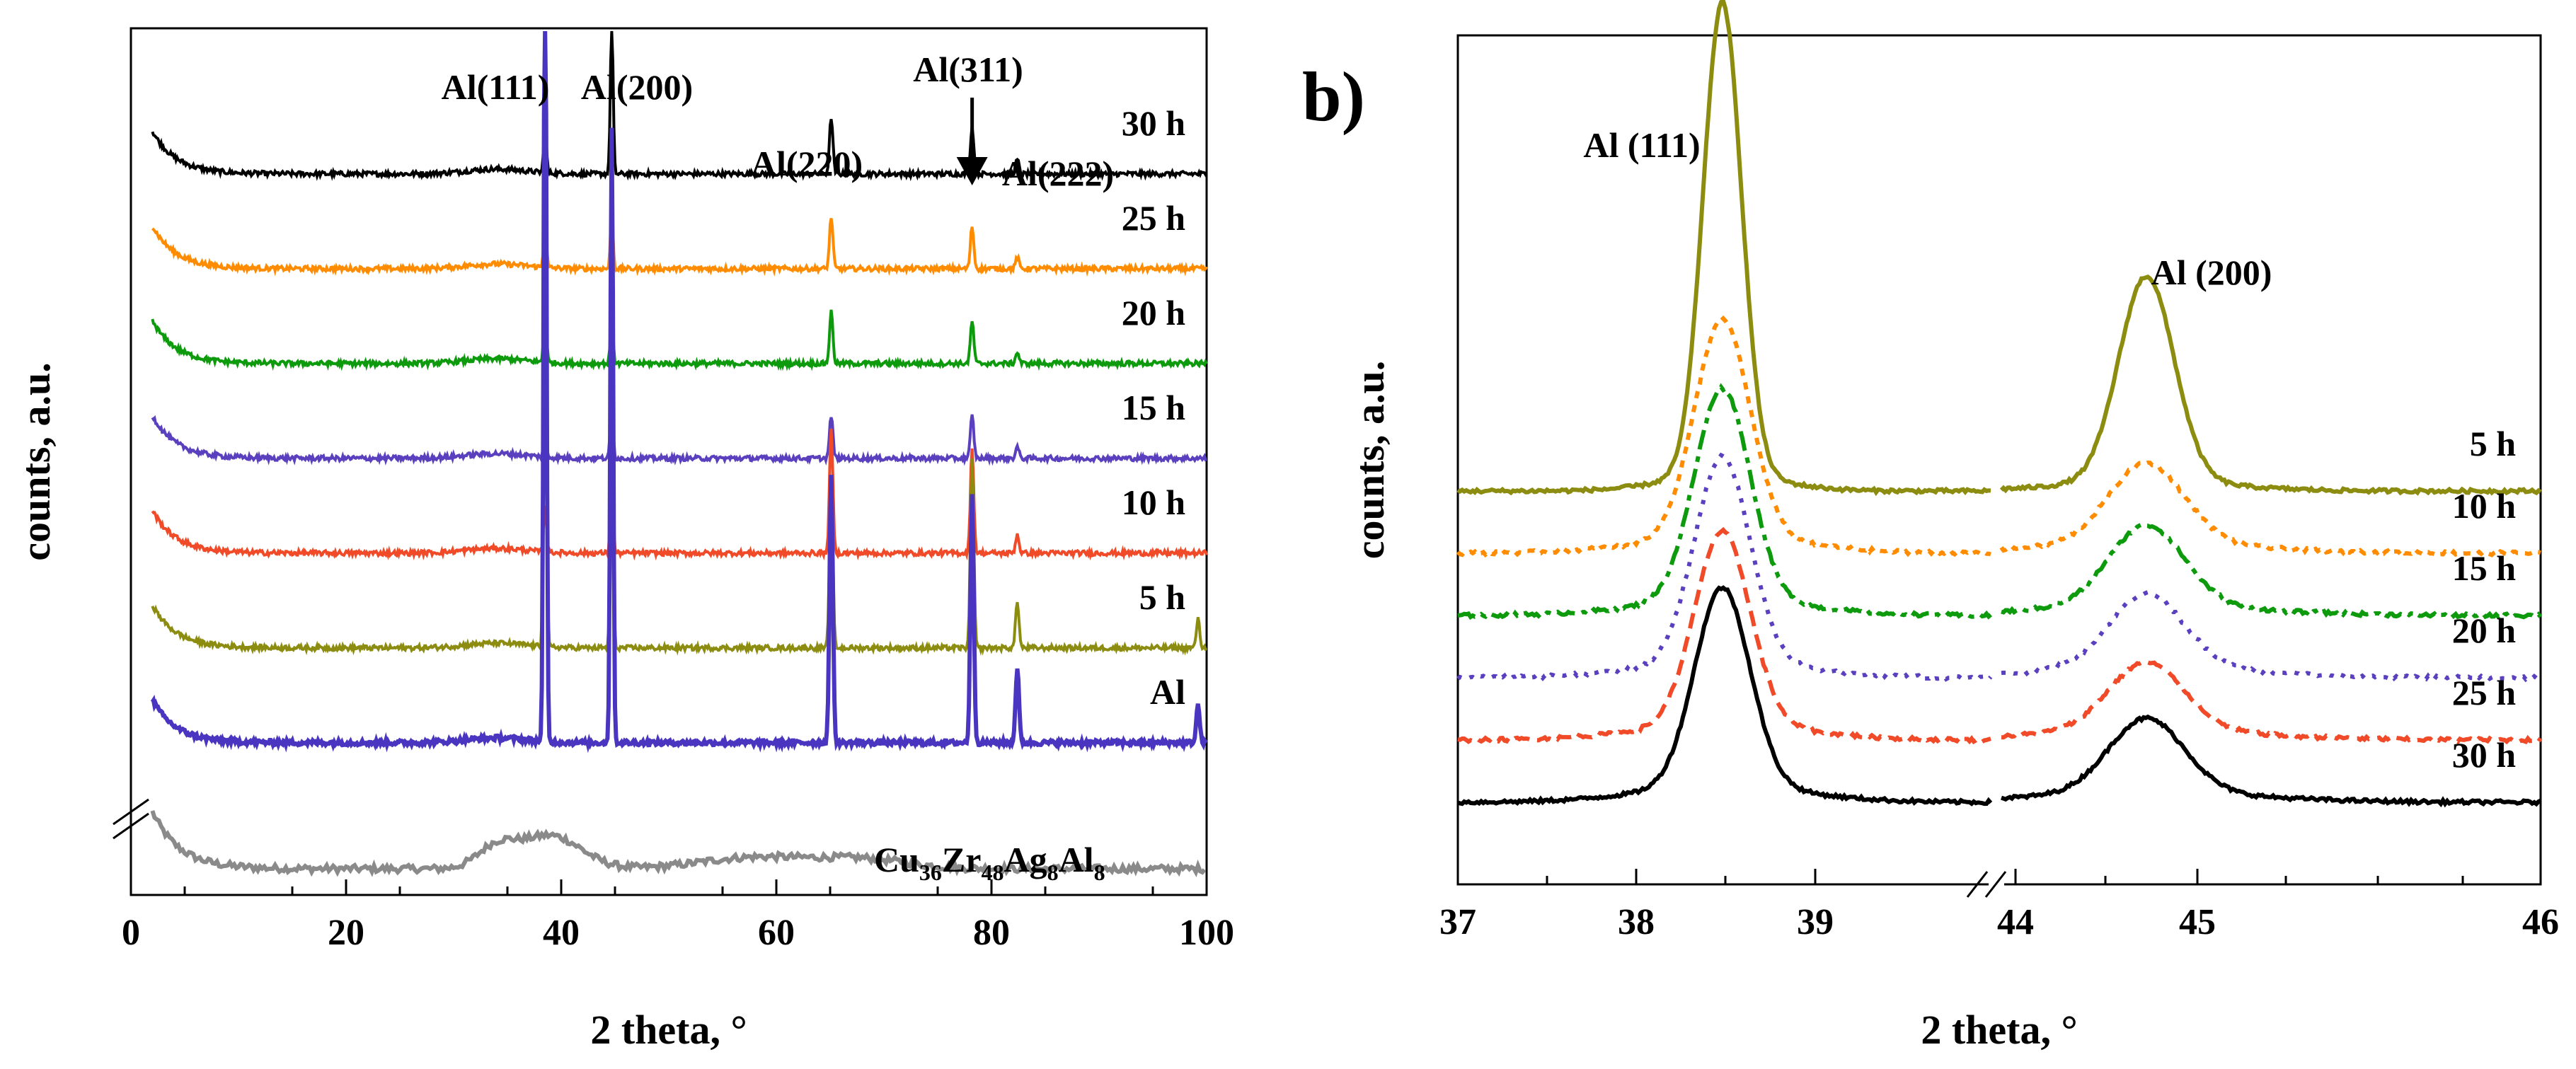  Describe the element at coordinates (669, 1030) in the screenshot. I see `x-axis-label-a: 2 theta, °` at that location.